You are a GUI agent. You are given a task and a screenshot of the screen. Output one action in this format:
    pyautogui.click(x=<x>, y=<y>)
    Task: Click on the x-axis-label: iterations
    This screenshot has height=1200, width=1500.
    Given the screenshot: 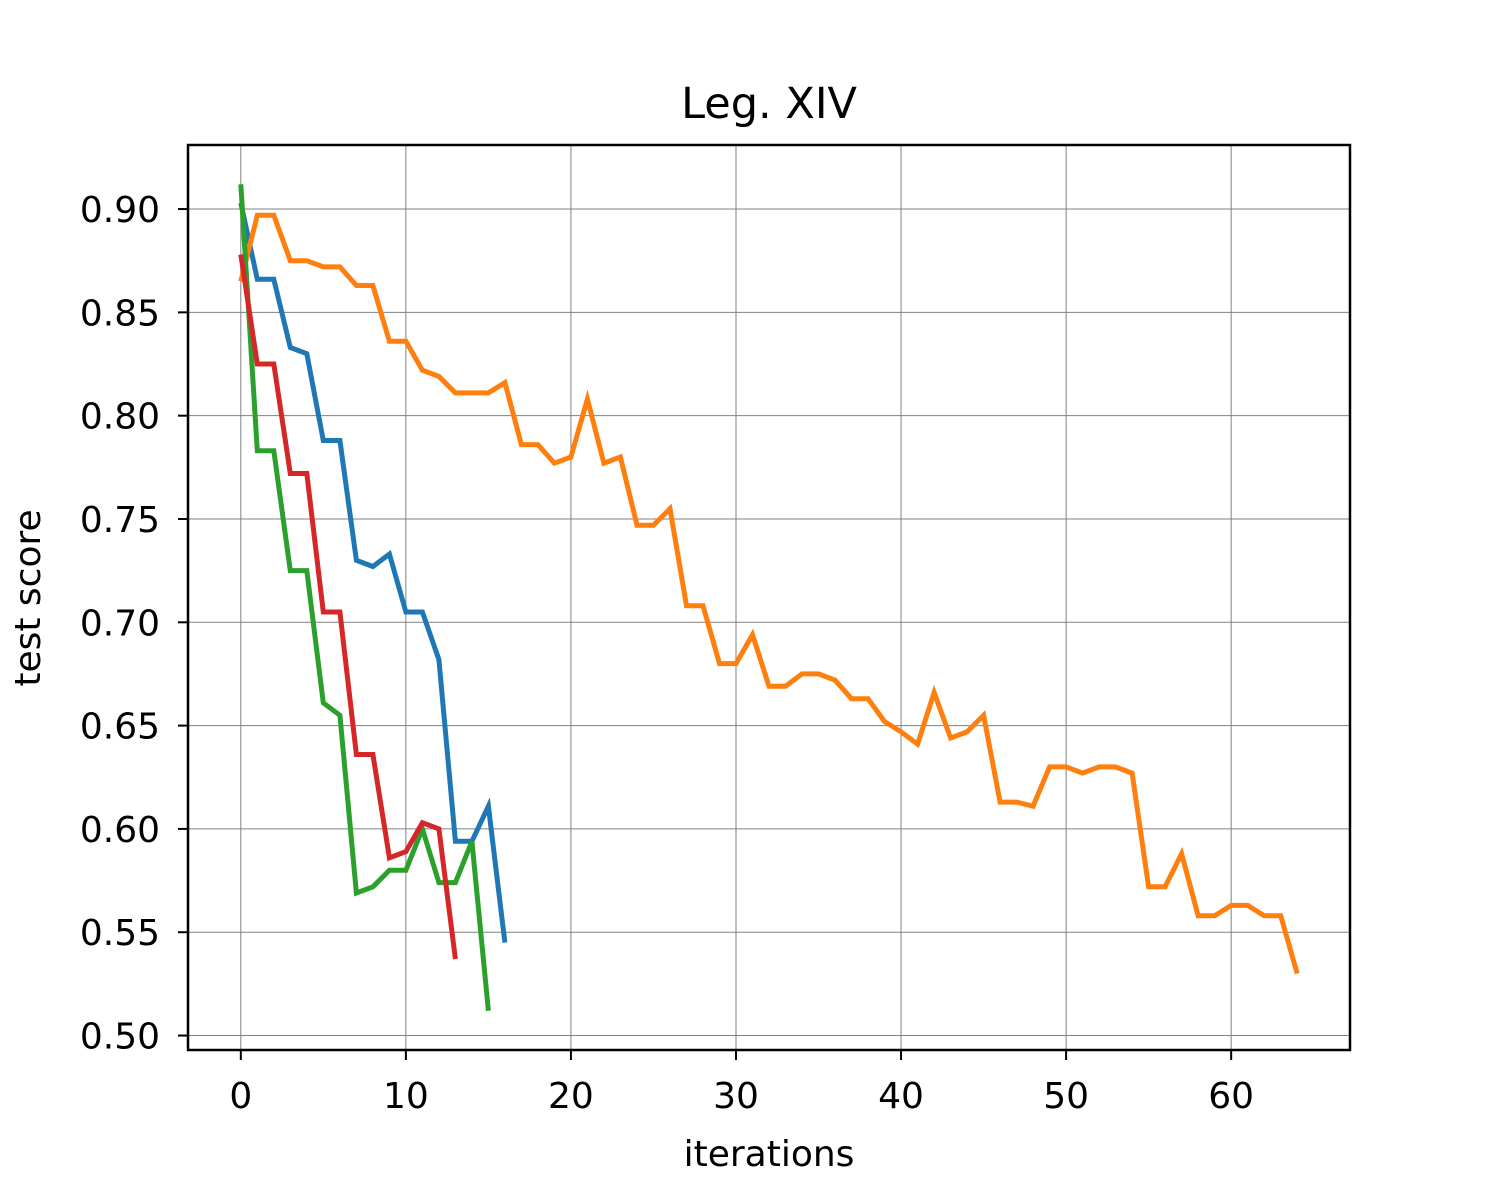 What is the action you would take?
    pyautogui.click(x=769, y=1154)
    